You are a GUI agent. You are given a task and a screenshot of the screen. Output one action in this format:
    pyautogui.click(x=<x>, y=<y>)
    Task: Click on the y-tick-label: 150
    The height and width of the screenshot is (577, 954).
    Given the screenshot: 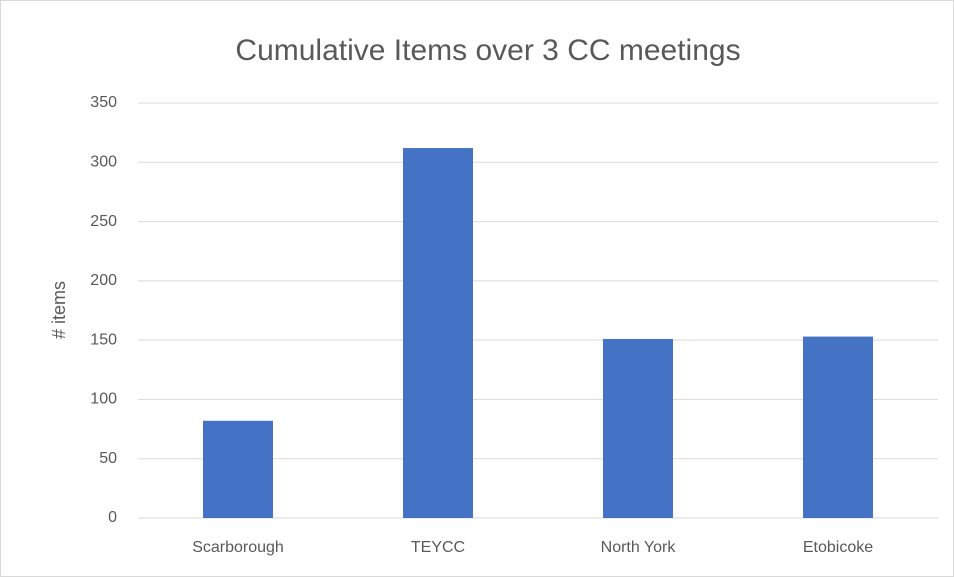 What is the action you would take?
    pyautogui.click(x=103, y=339)
    